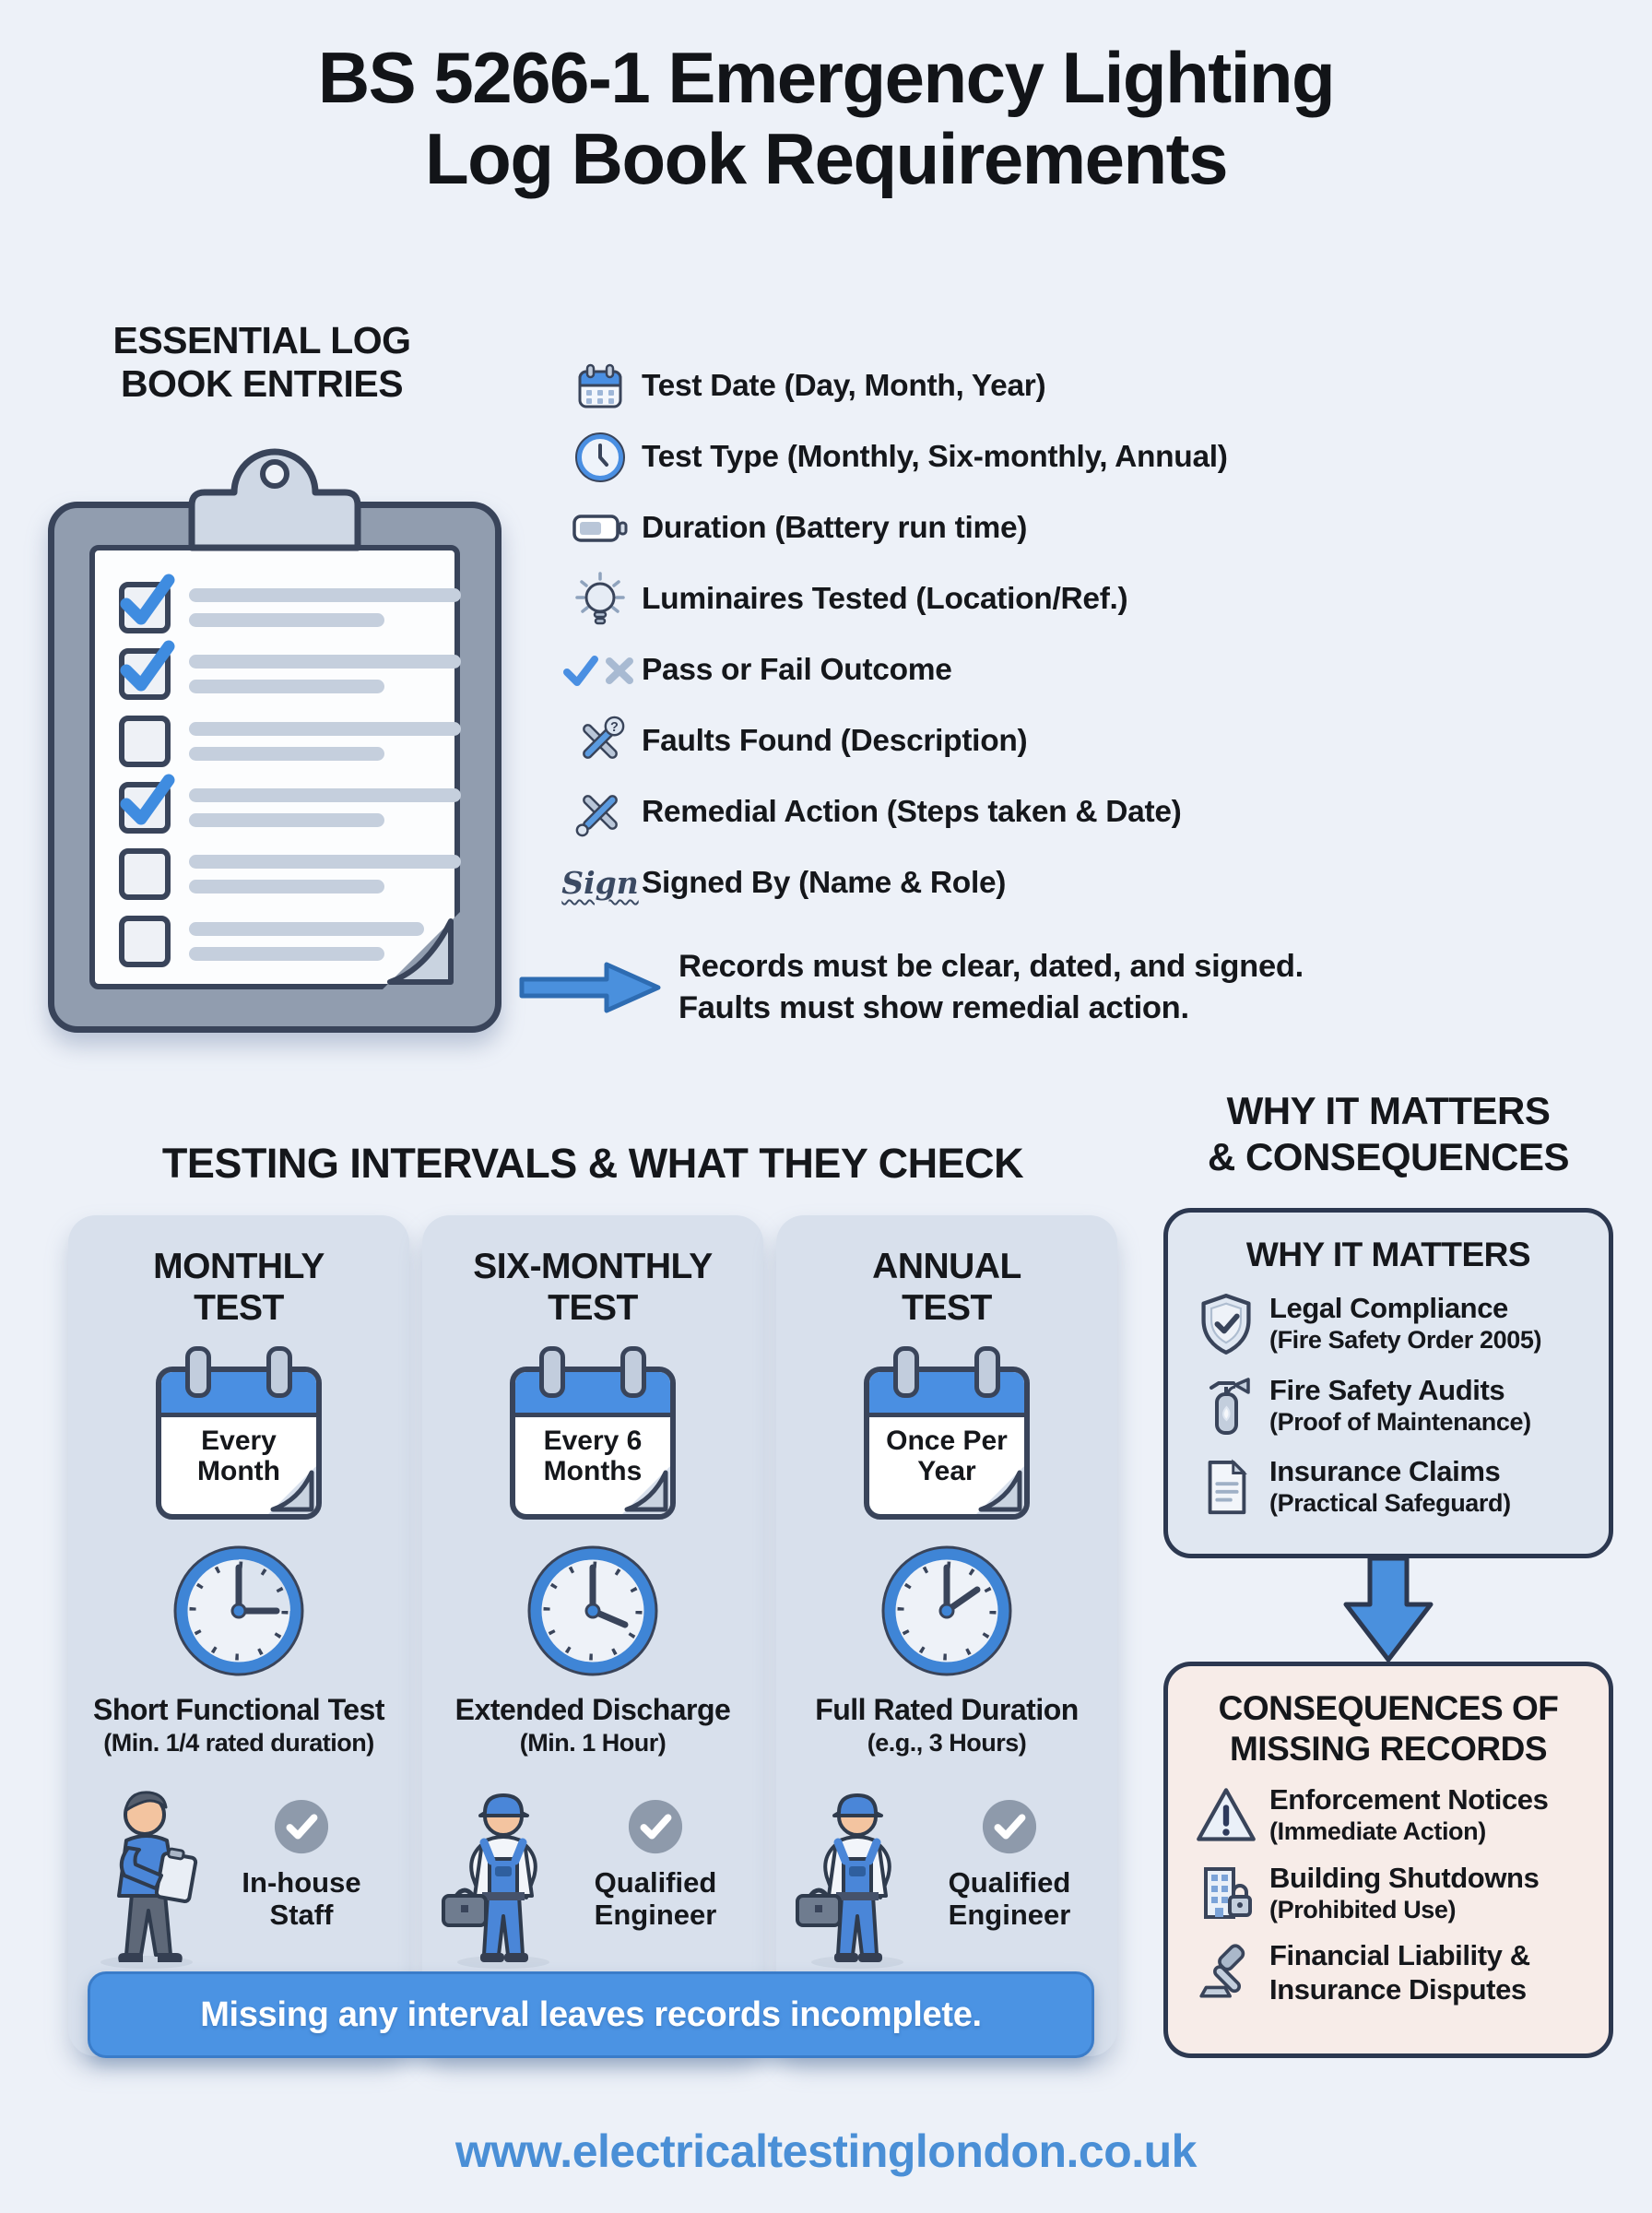 This screenshot has height=2213, width=1652. What do you see at coordinates (592, 1709) in the screenshot?
I see `test-name: Extended Discharge` at bounding box center [592, 1709].